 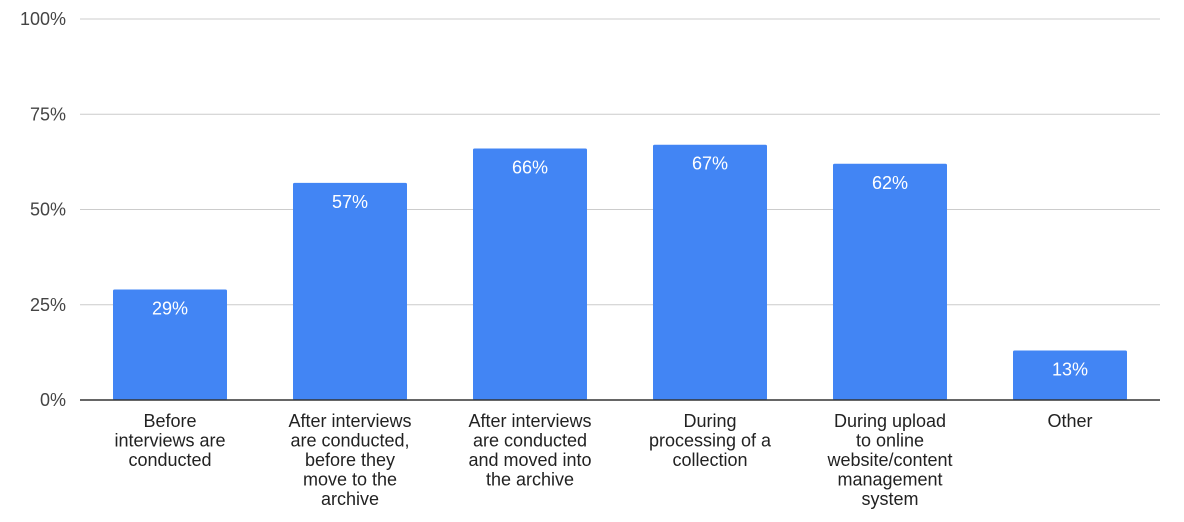 What do you see at coordinates (889, 499) in the screenshot?
I see `x-category-label-line: system` at bounding box center [889, 499].